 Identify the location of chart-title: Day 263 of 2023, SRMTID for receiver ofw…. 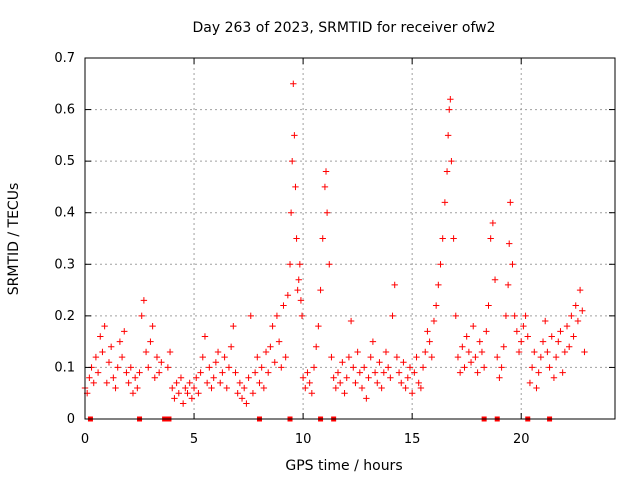
(343, 28).